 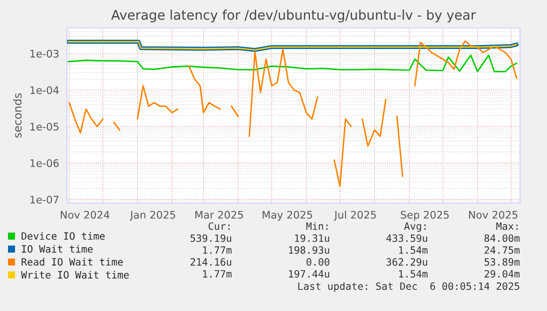 What do you see at coordinates (502, 238) in the screenshot?
I see `text: 84.00m` at bounding box center [502, 238].